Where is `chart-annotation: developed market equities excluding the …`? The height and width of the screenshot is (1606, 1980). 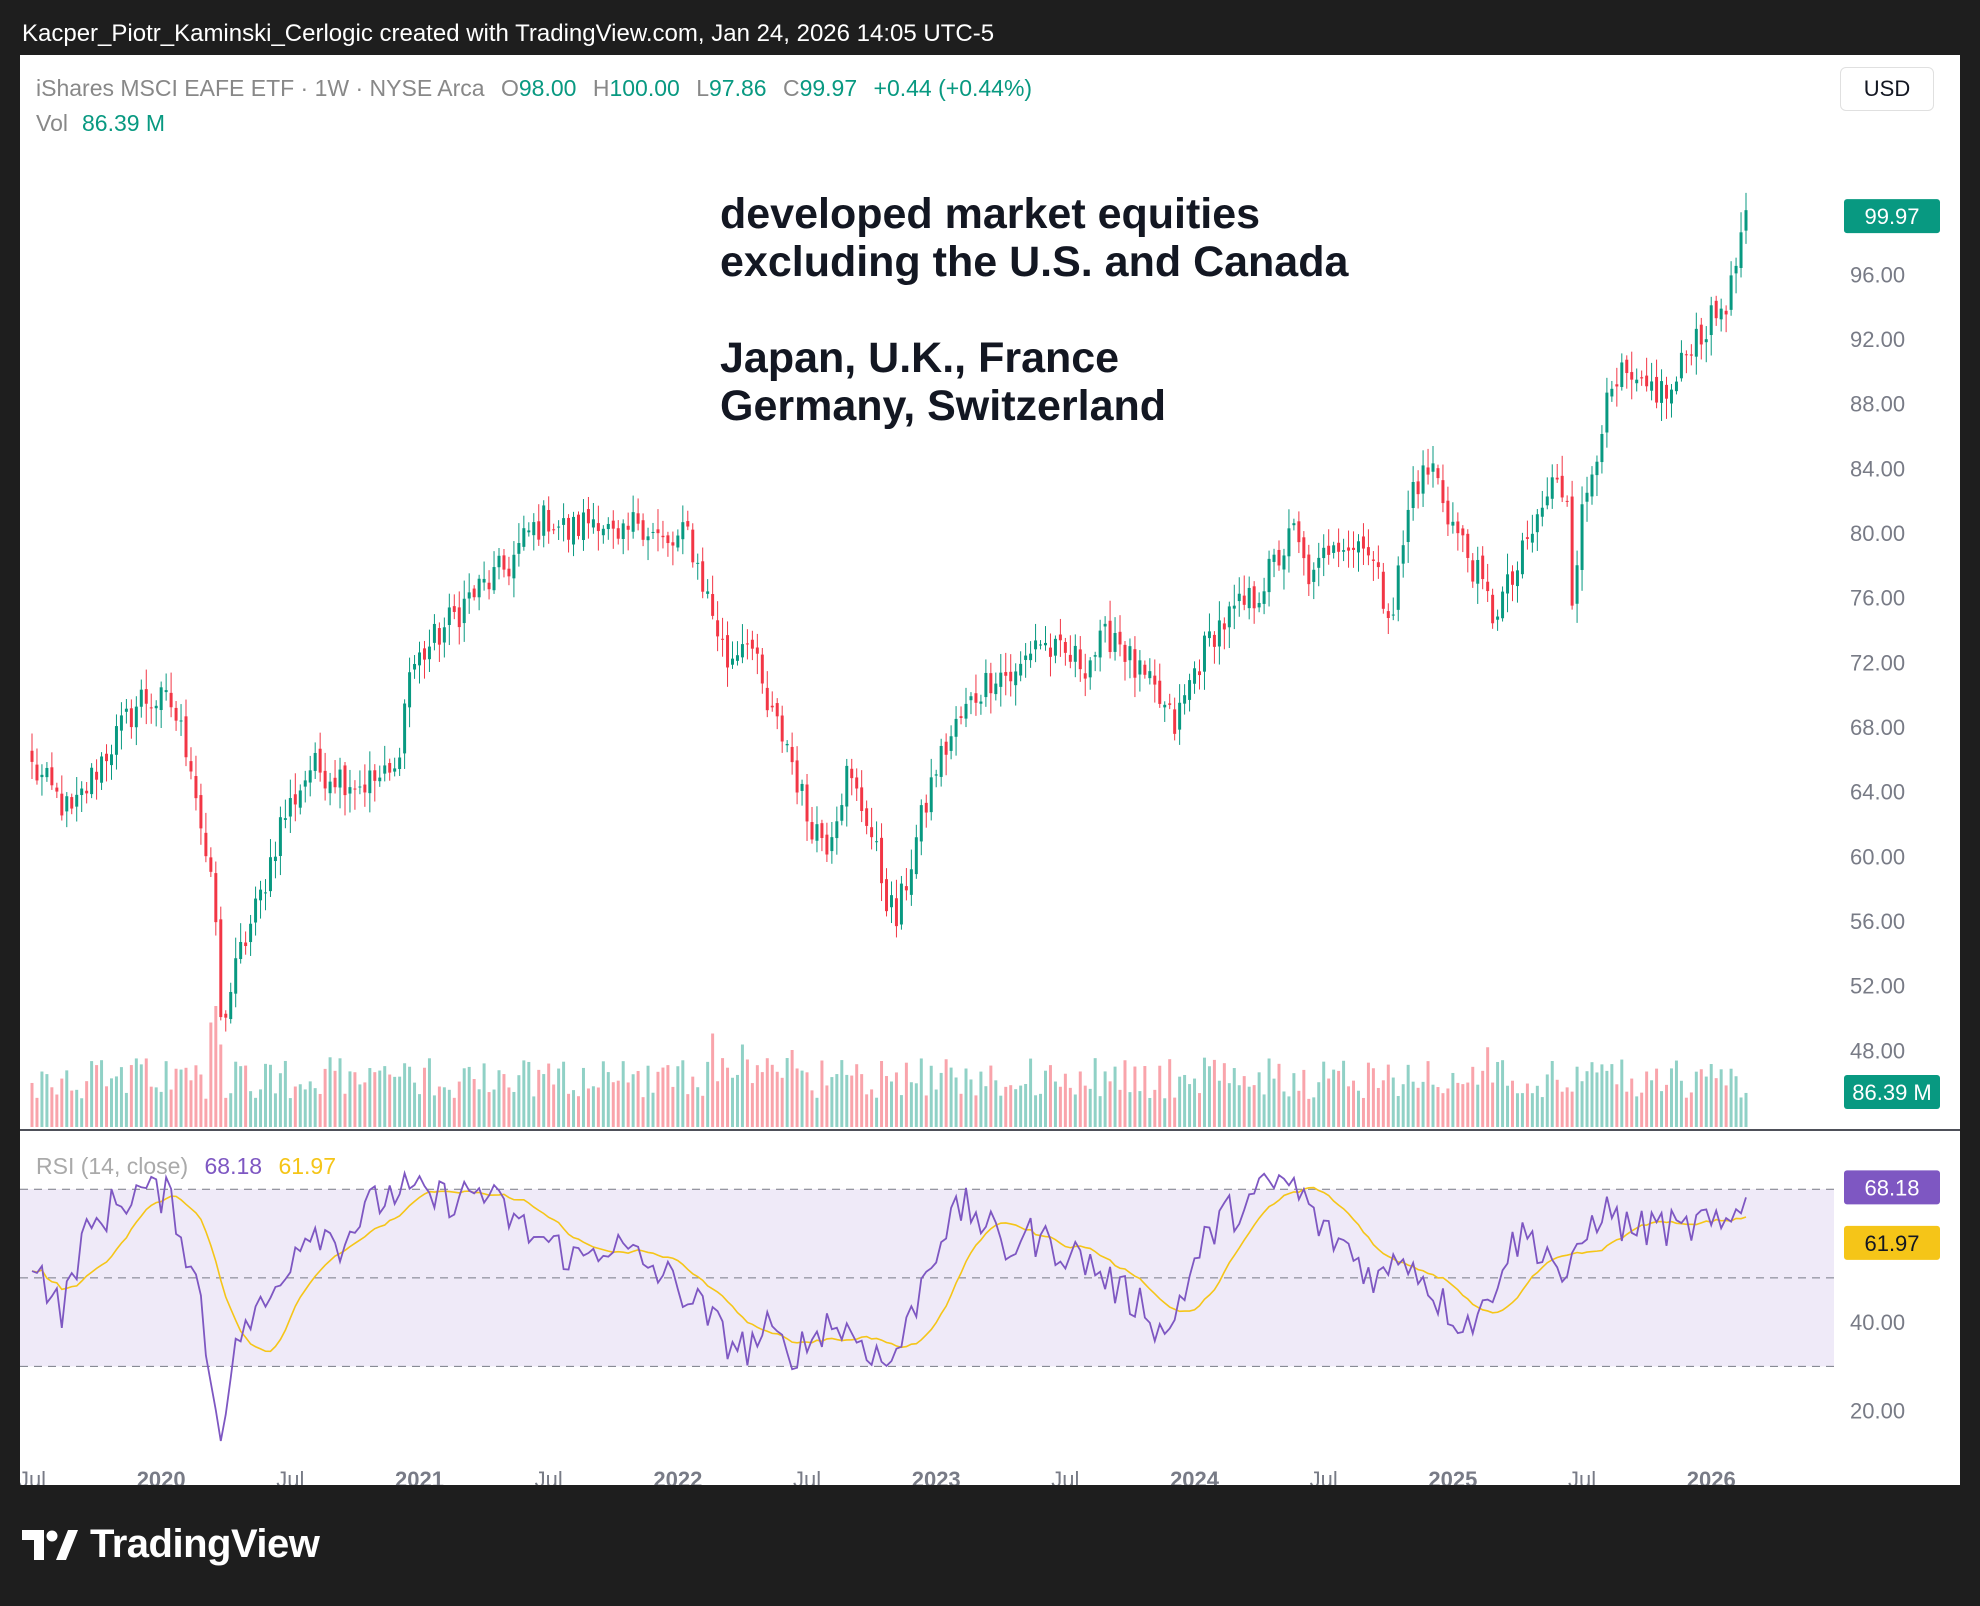 chart-annotation: developed market equities excluding the … is located at coordinates (1034, 310).